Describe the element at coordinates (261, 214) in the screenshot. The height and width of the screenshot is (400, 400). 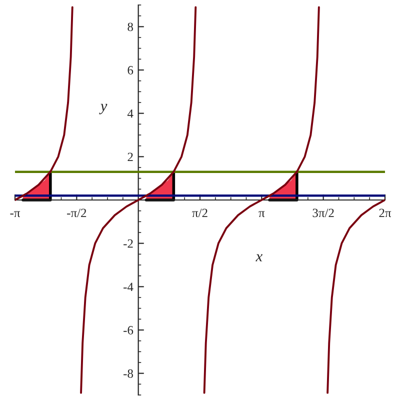
I see `x-tick-label: π` at that location.